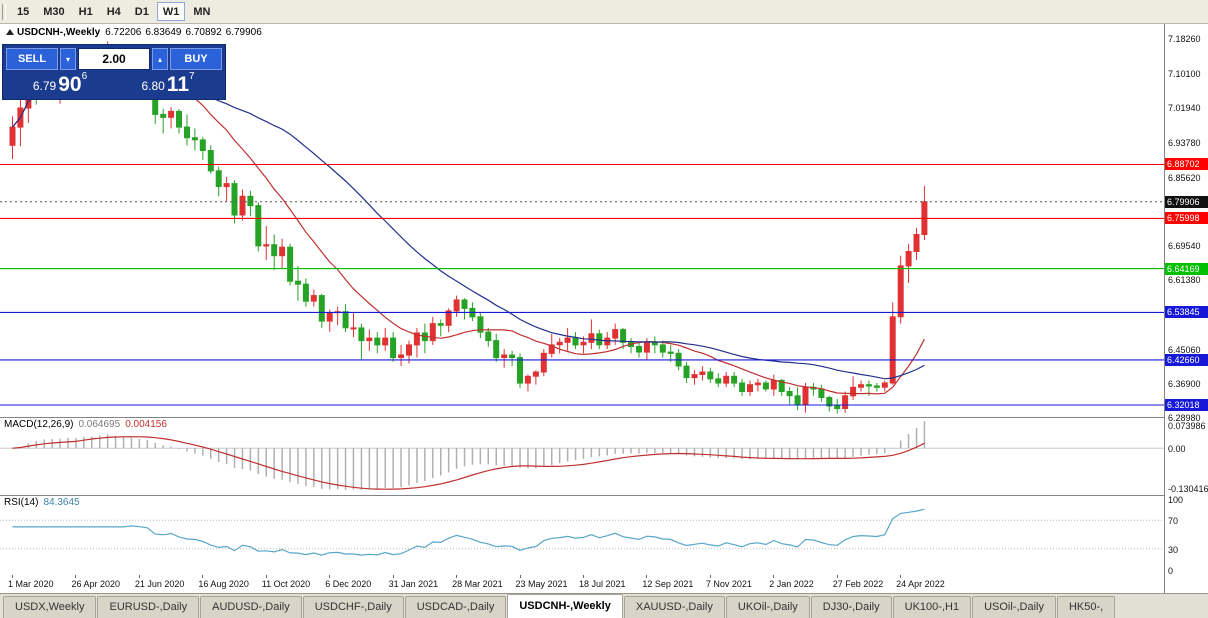  What do you see at coordinates (353, 607) in the screenshot?
I see `chart-tab-usdchf-daily: USDCHF-,Daily` at bounding box center [353, 607].